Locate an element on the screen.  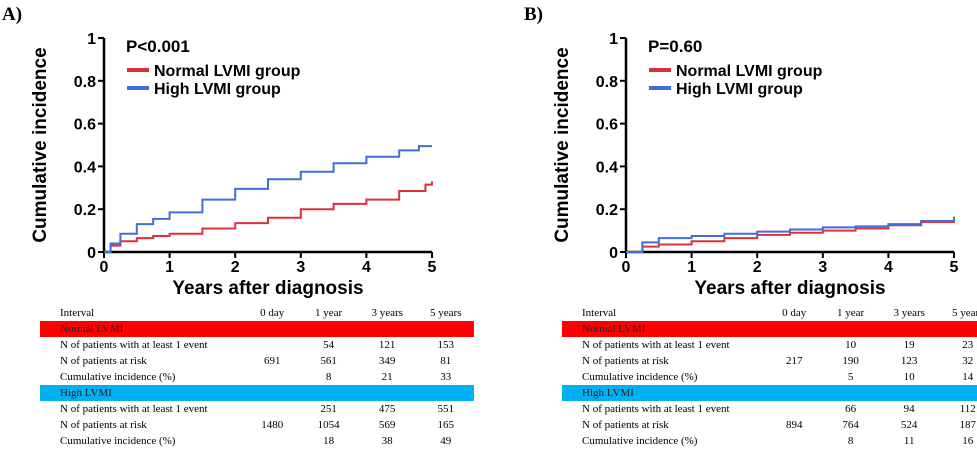
x-tick-label: 1 is located at coordinates (691, 267).